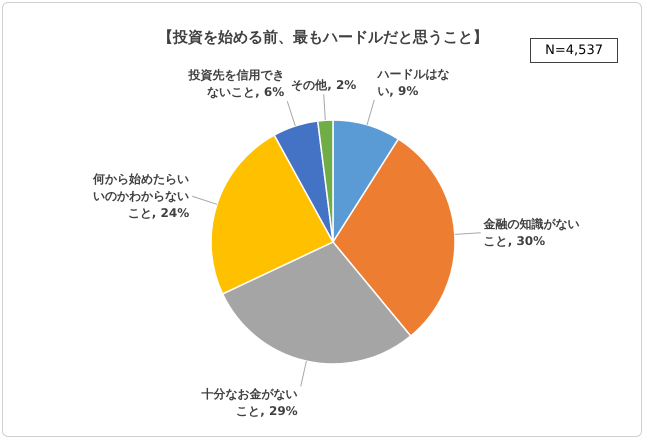 The image size is (646, 441). I want to click on slice-label: その他, 2%, so click(323, 85).